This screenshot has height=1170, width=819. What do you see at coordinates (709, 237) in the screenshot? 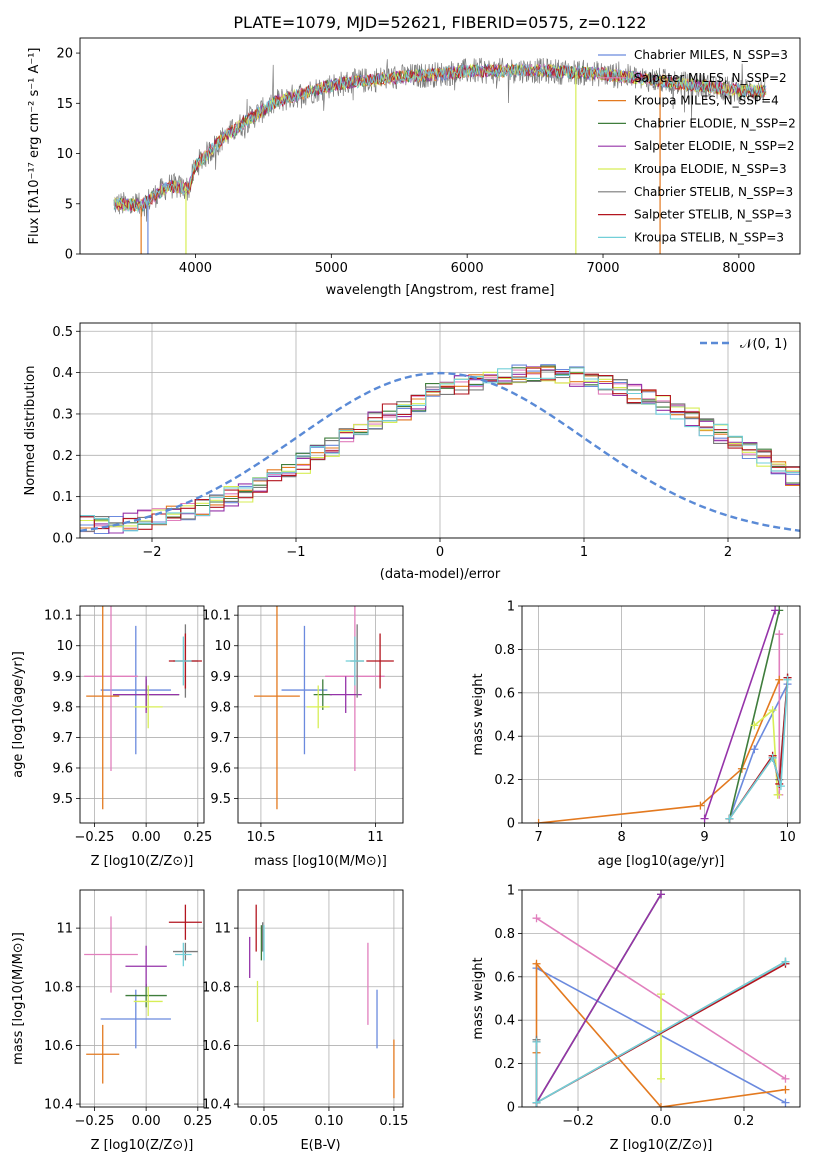
I see `legend-label: Kroupa STELIB, N_SSP=3` at bounding box center [709, 237].